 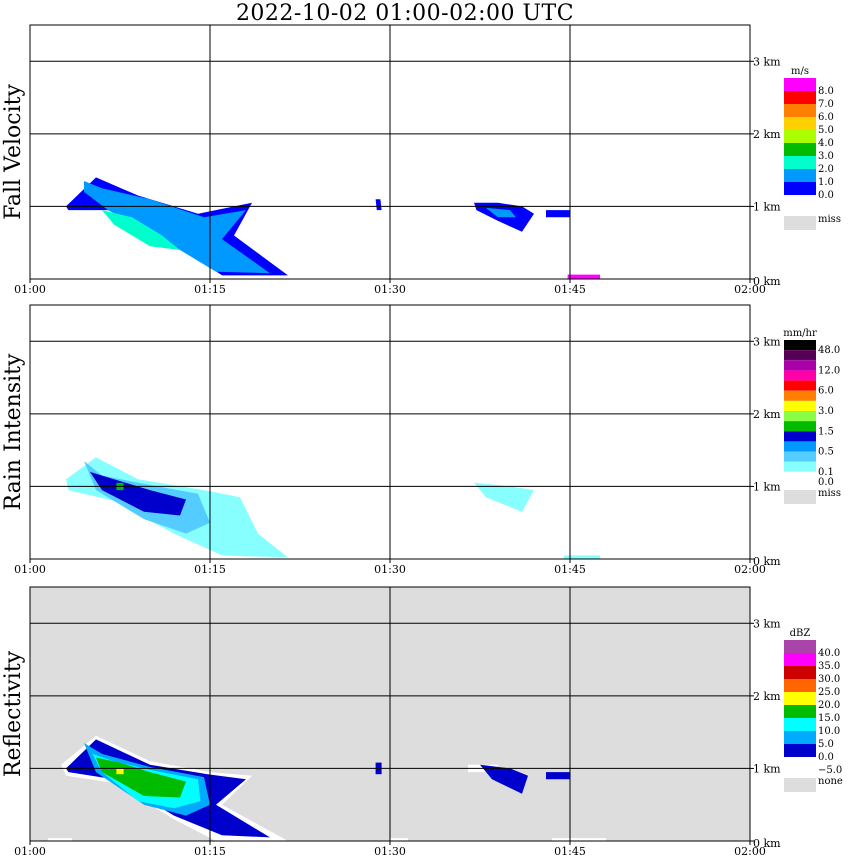 What do you see at coordinates (829, 679) in the screenshot?
I see `colorbar-label: 30.0` at bounding box center [829, 679].